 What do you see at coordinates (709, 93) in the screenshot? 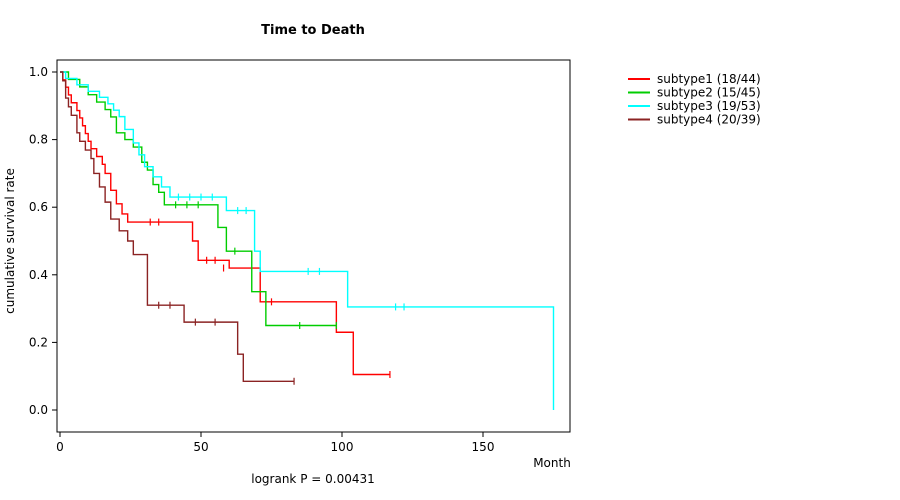
I see `legend-label: subtype2 (15/45)` at bounding box center [709, 93].